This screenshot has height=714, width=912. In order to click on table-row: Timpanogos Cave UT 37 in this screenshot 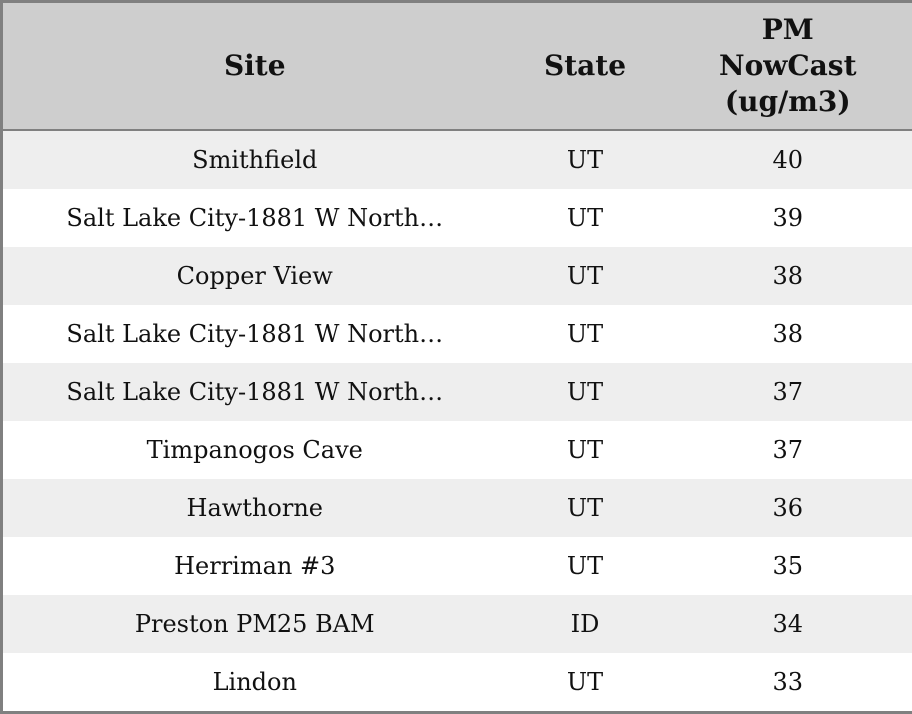, I will do `click(457, 450)`.